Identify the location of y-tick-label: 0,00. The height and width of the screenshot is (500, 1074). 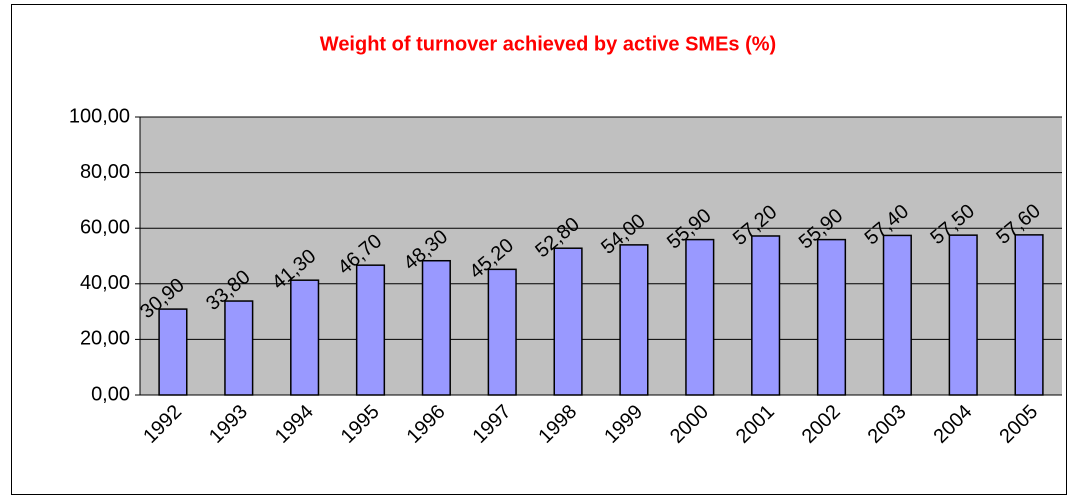
(110, 394).